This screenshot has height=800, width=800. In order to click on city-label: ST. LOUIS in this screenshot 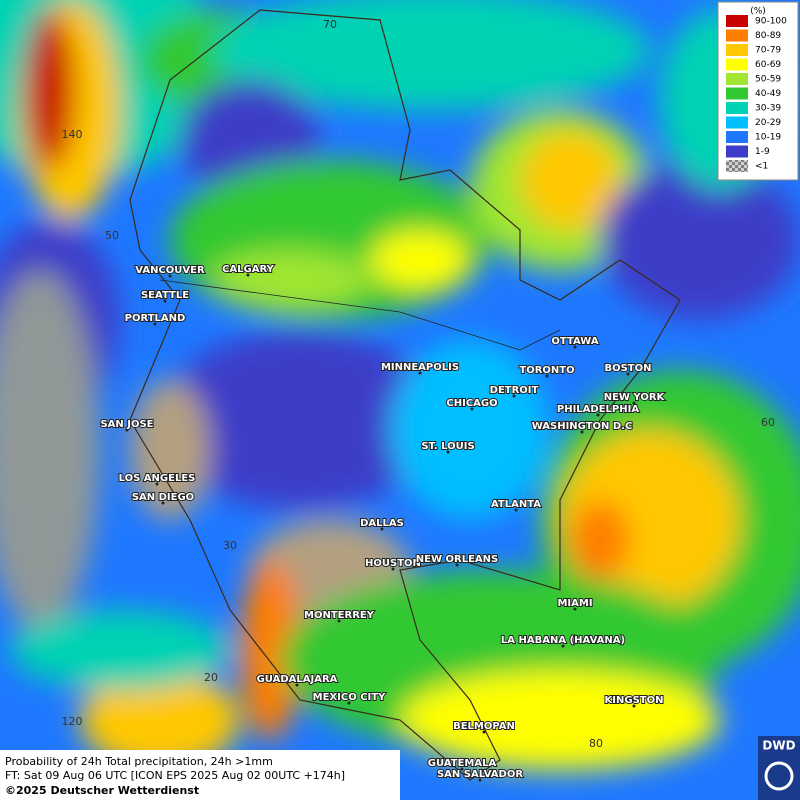, I will do `click(447, 446)`.